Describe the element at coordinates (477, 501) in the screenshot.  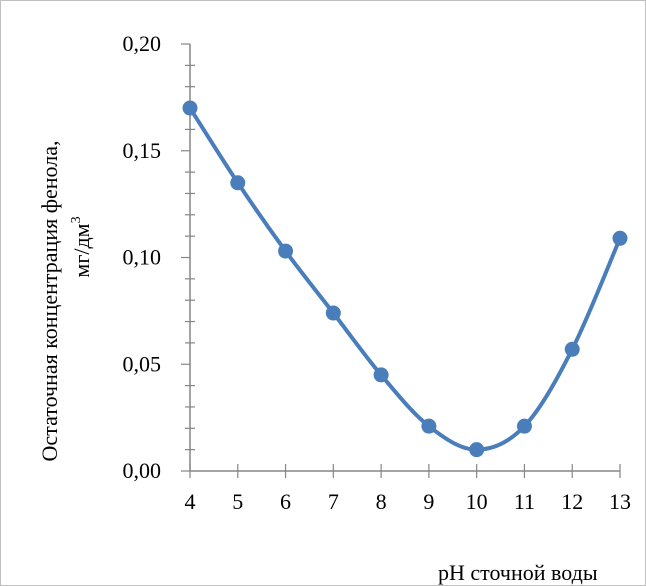
I see `x-tick-label: 10` at that location.